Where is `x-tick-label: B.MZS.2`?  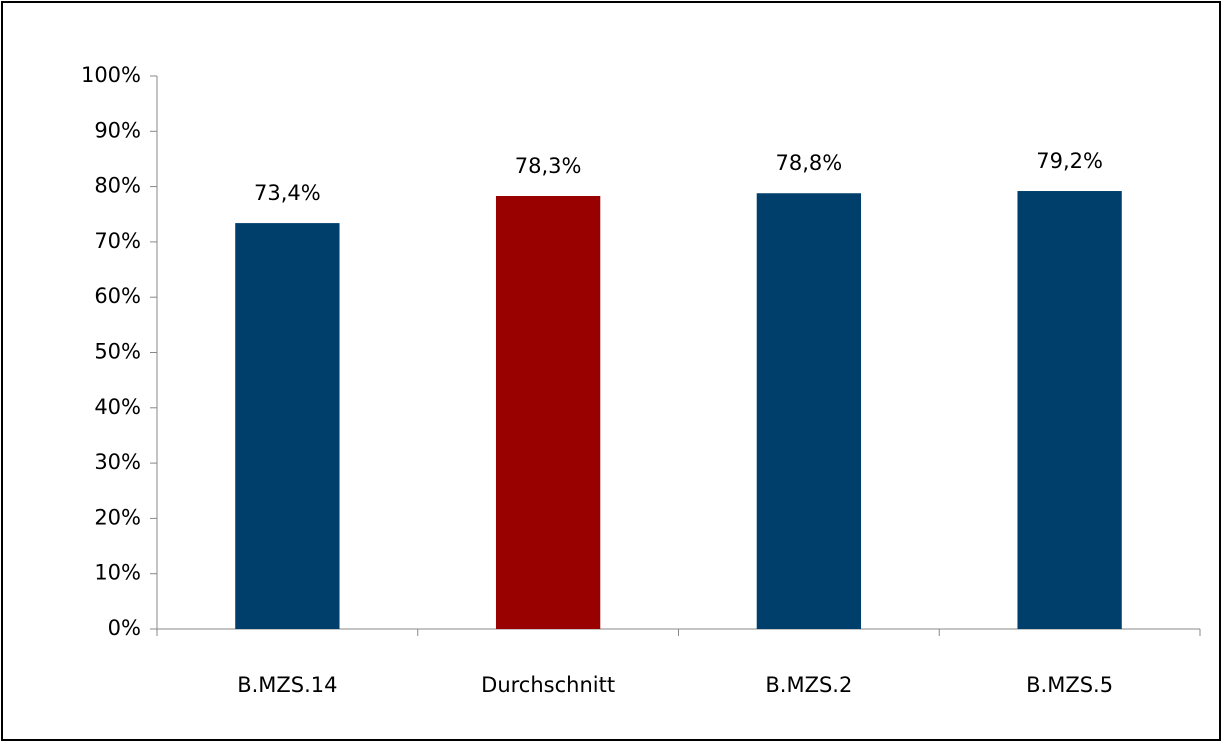
x-tick-label: B.MZS.2 is located at coordinates (808, 685).